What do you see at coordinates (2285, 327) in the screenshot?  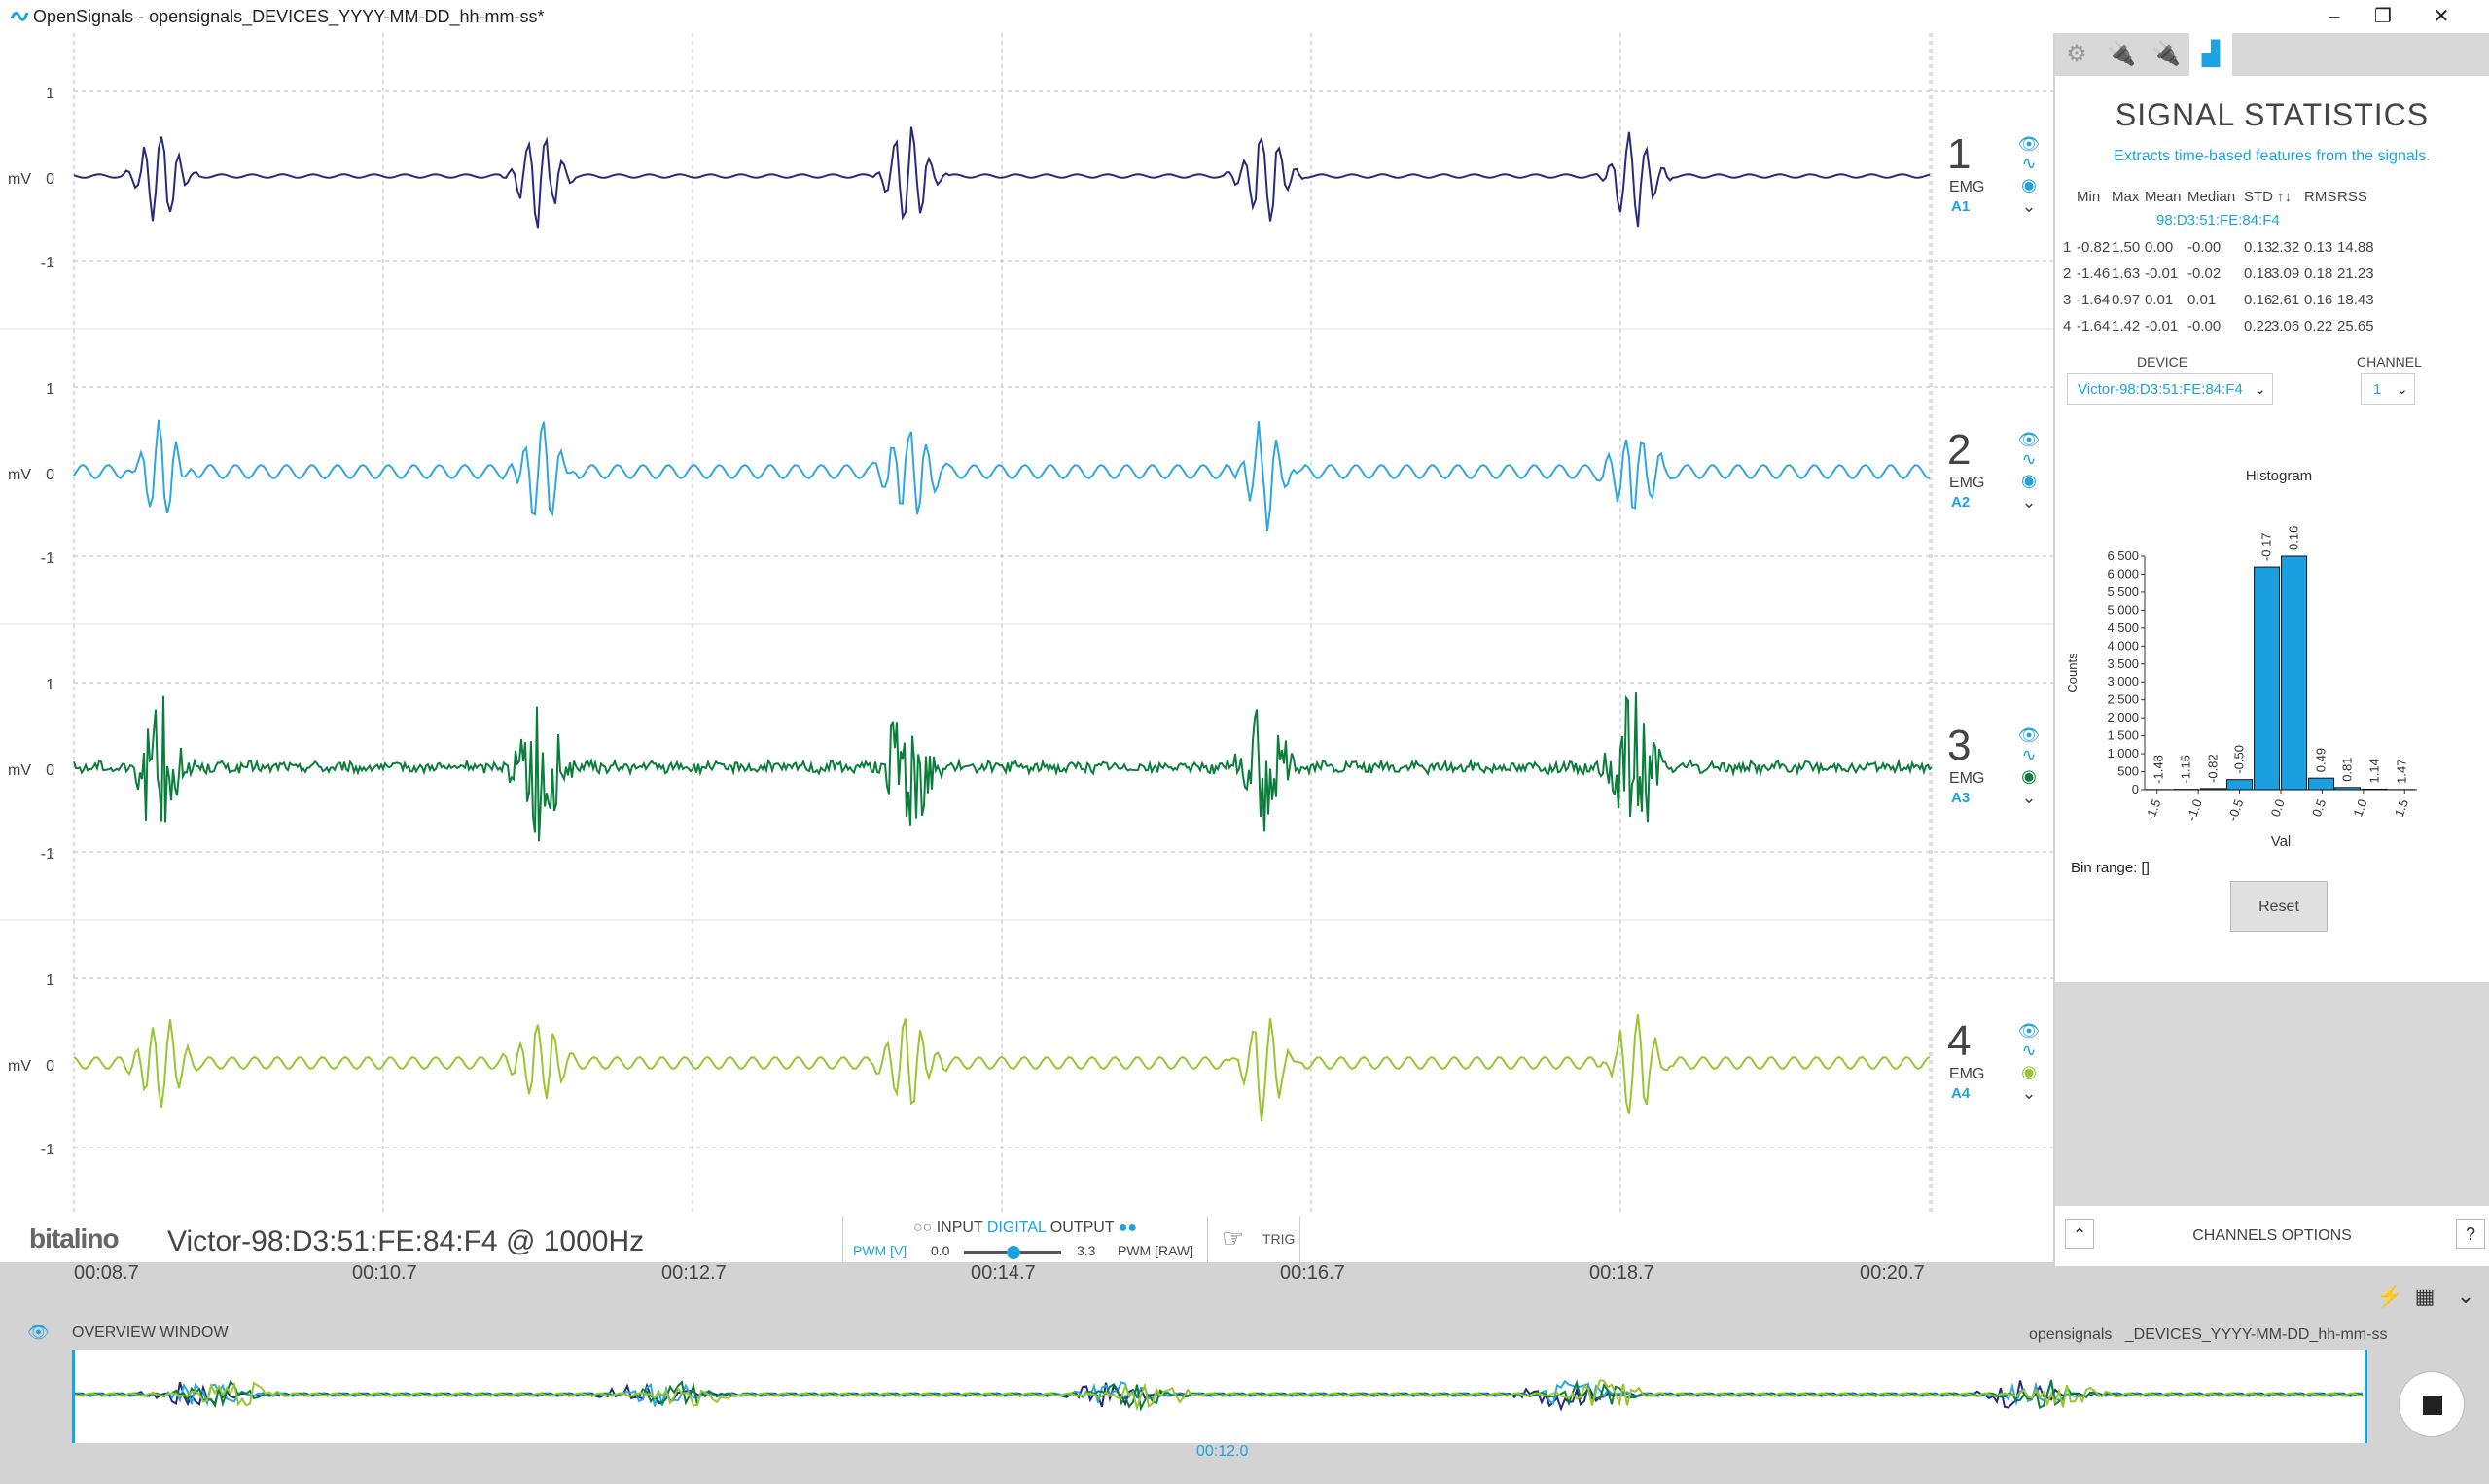 I see `table-cell: 3.06` at bounding box center [2285, 327].